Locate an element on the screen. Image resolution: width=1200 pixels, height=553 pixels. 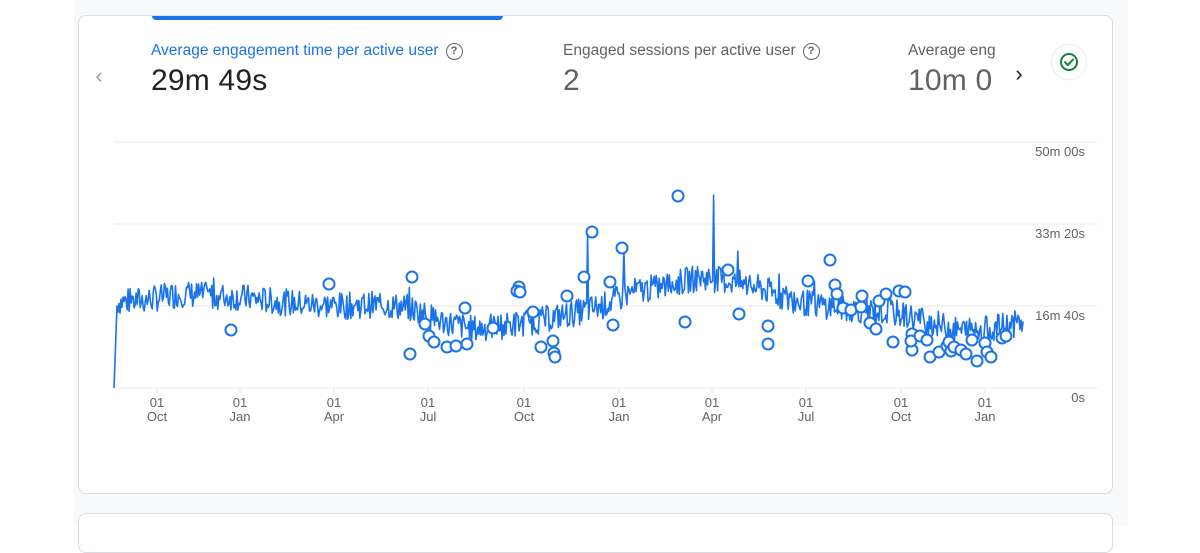
next-metrics-button: › is located at coordinates (1019, 74).